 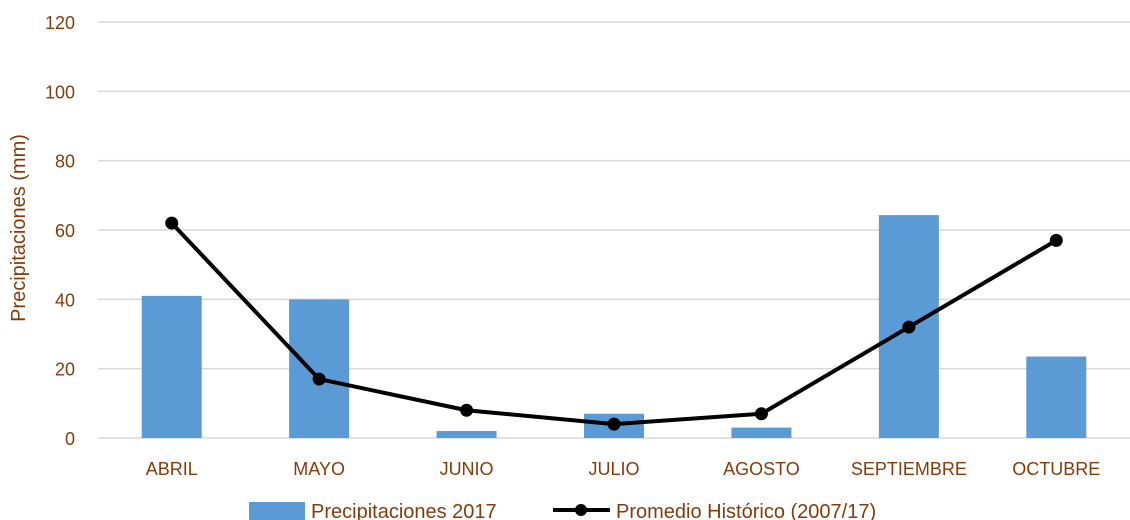 I want to click on line-point-agosto, so click(x=761, y=414).